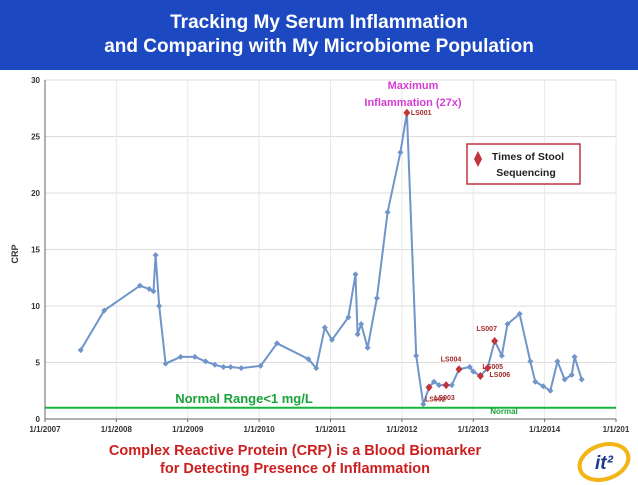  I want to click on stool-sample-label: LS006, so click(500, 375).